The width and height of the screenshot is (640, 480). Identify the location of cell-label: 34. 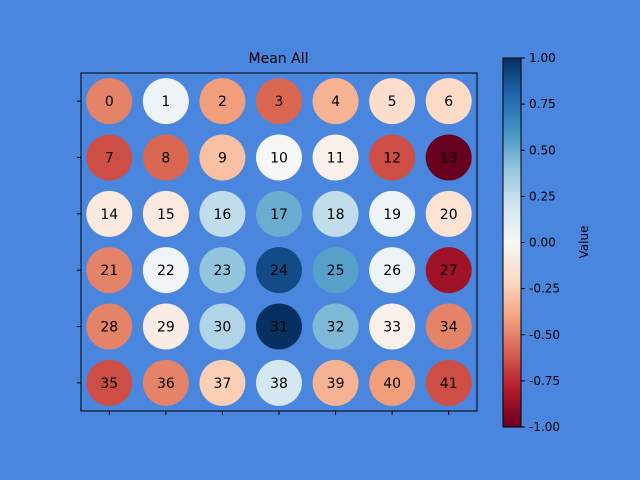
(449, 328).